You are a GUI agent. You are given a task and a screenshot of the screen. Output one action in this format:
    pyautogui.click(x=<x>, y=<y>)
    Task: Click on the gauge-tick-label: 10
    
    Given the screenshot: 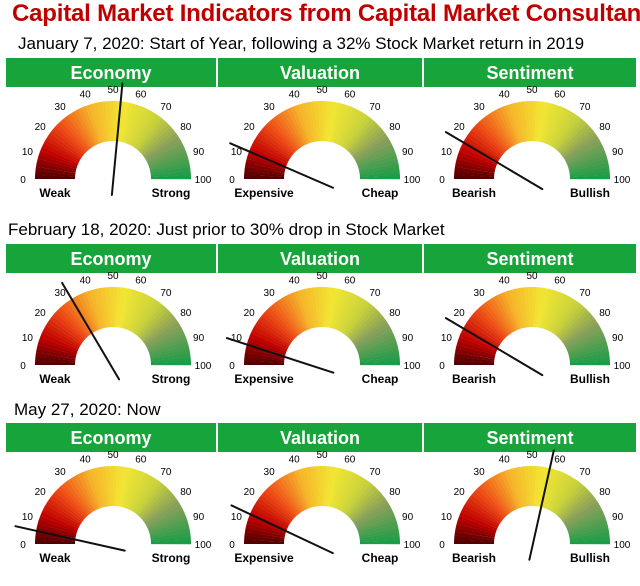 What is the action you would take?
    pyautogui.click(x=28, y=338)
    